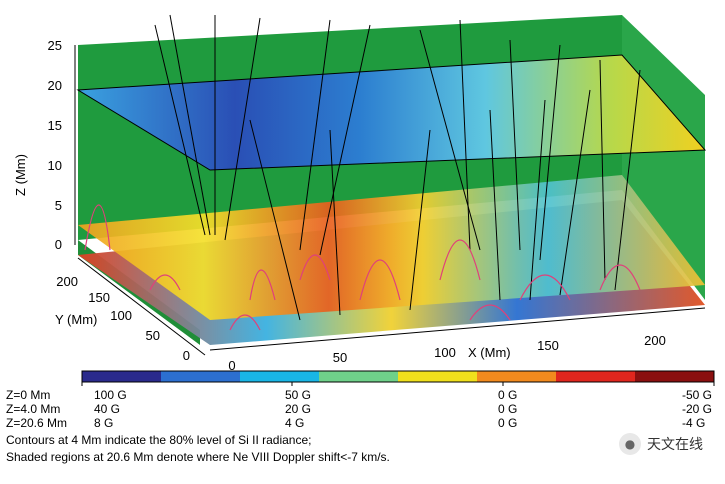 The height and width of the screenshot is (484, 725). I want to click on cb-v4-1: -20 G, so click(697, 409).